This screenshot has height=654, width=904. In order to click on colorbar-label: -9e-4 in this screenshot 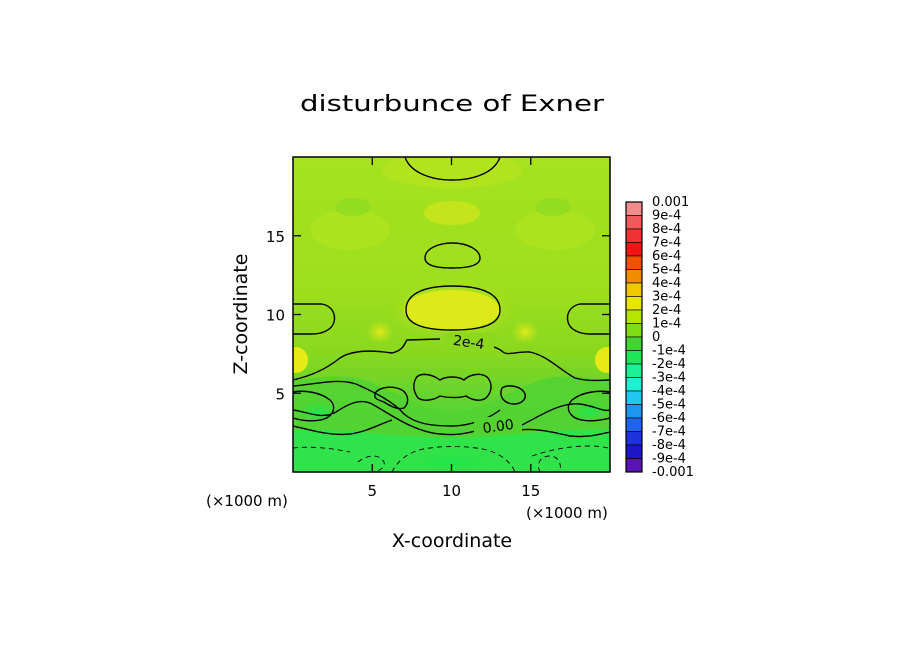, I will do `click(669, 459)`.